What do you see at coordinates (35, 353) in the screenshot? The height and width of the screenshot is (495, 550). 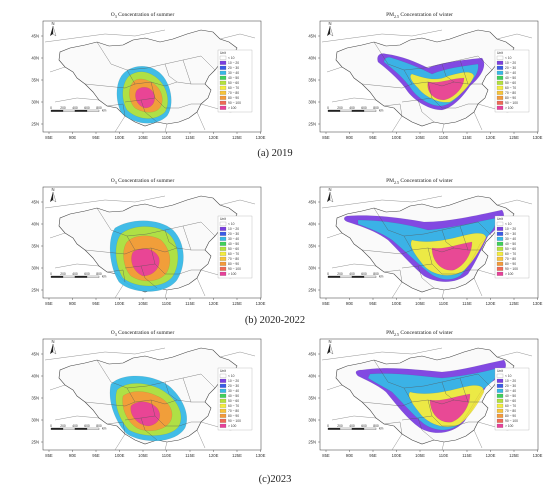 I see `lat-tick-label: 45N` at bounding box center [35, 353].